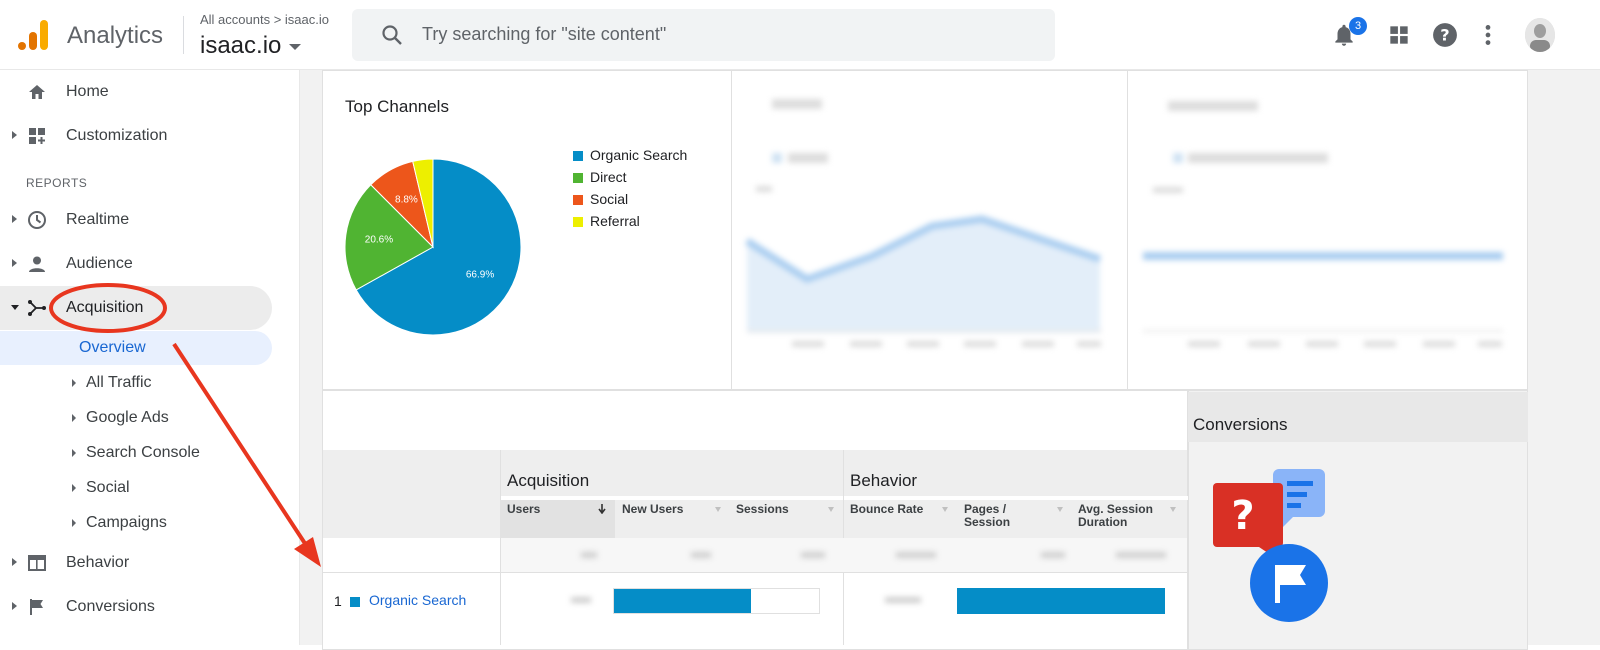 This screenshot has width=1600, height=650. What do you see at coordinates (557, 519) in the screenshot?
I see `sorted-column-bg` at bounding box center [557, 519].